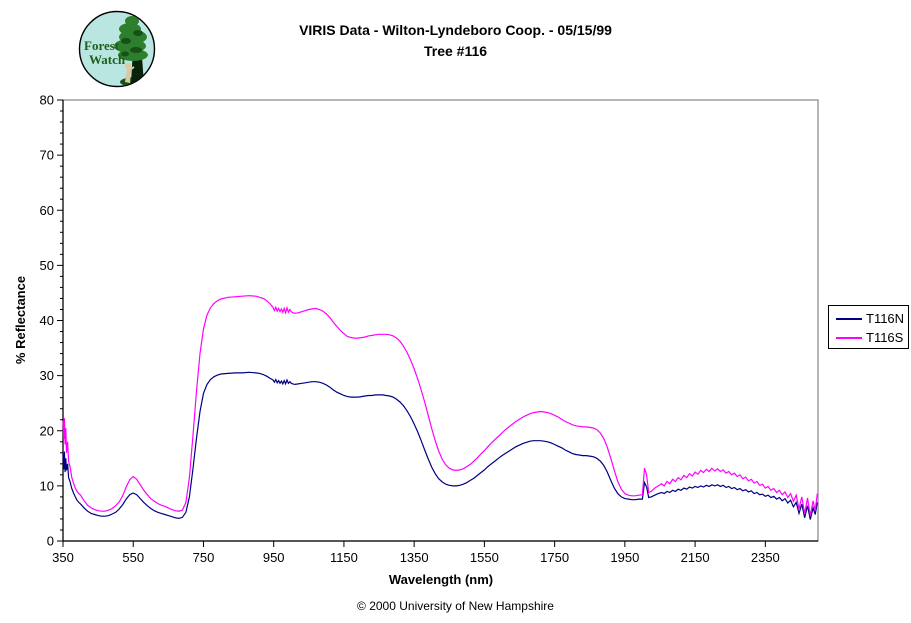  I want to click on legend-item-t116s: T116S, so click(872, 337).